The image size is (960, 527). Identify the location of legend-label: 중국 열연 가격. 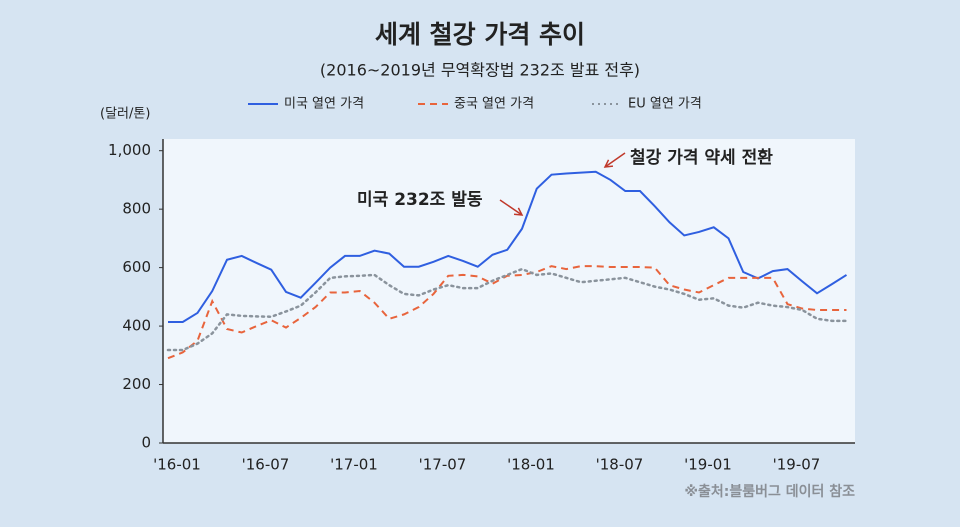
(494, 104).